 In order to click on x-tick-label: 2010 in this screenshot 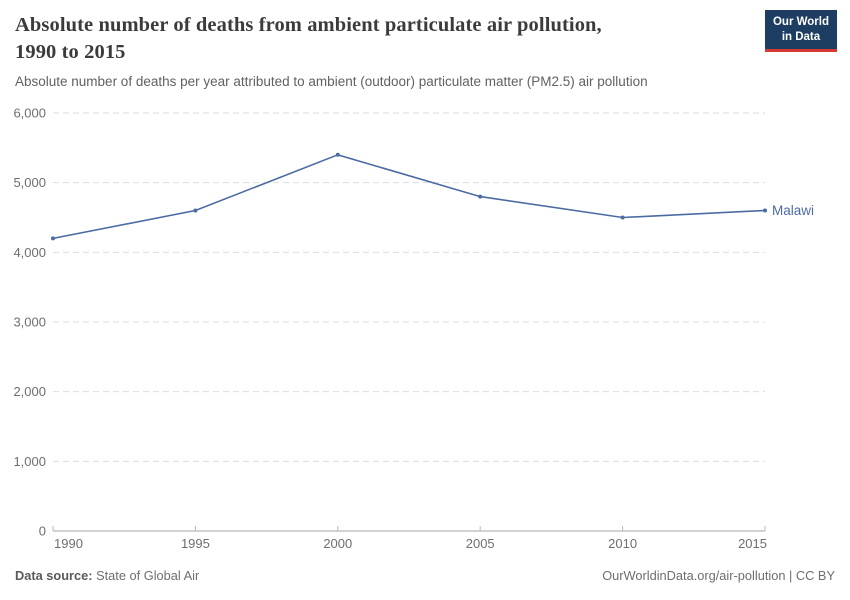, I will do `click(622, 543)`.